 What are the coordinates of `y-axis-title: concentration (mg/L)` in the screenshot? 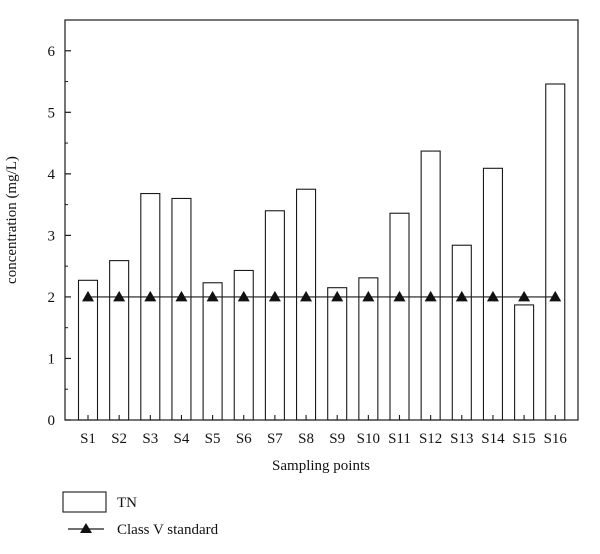 It's located at (12, 220).